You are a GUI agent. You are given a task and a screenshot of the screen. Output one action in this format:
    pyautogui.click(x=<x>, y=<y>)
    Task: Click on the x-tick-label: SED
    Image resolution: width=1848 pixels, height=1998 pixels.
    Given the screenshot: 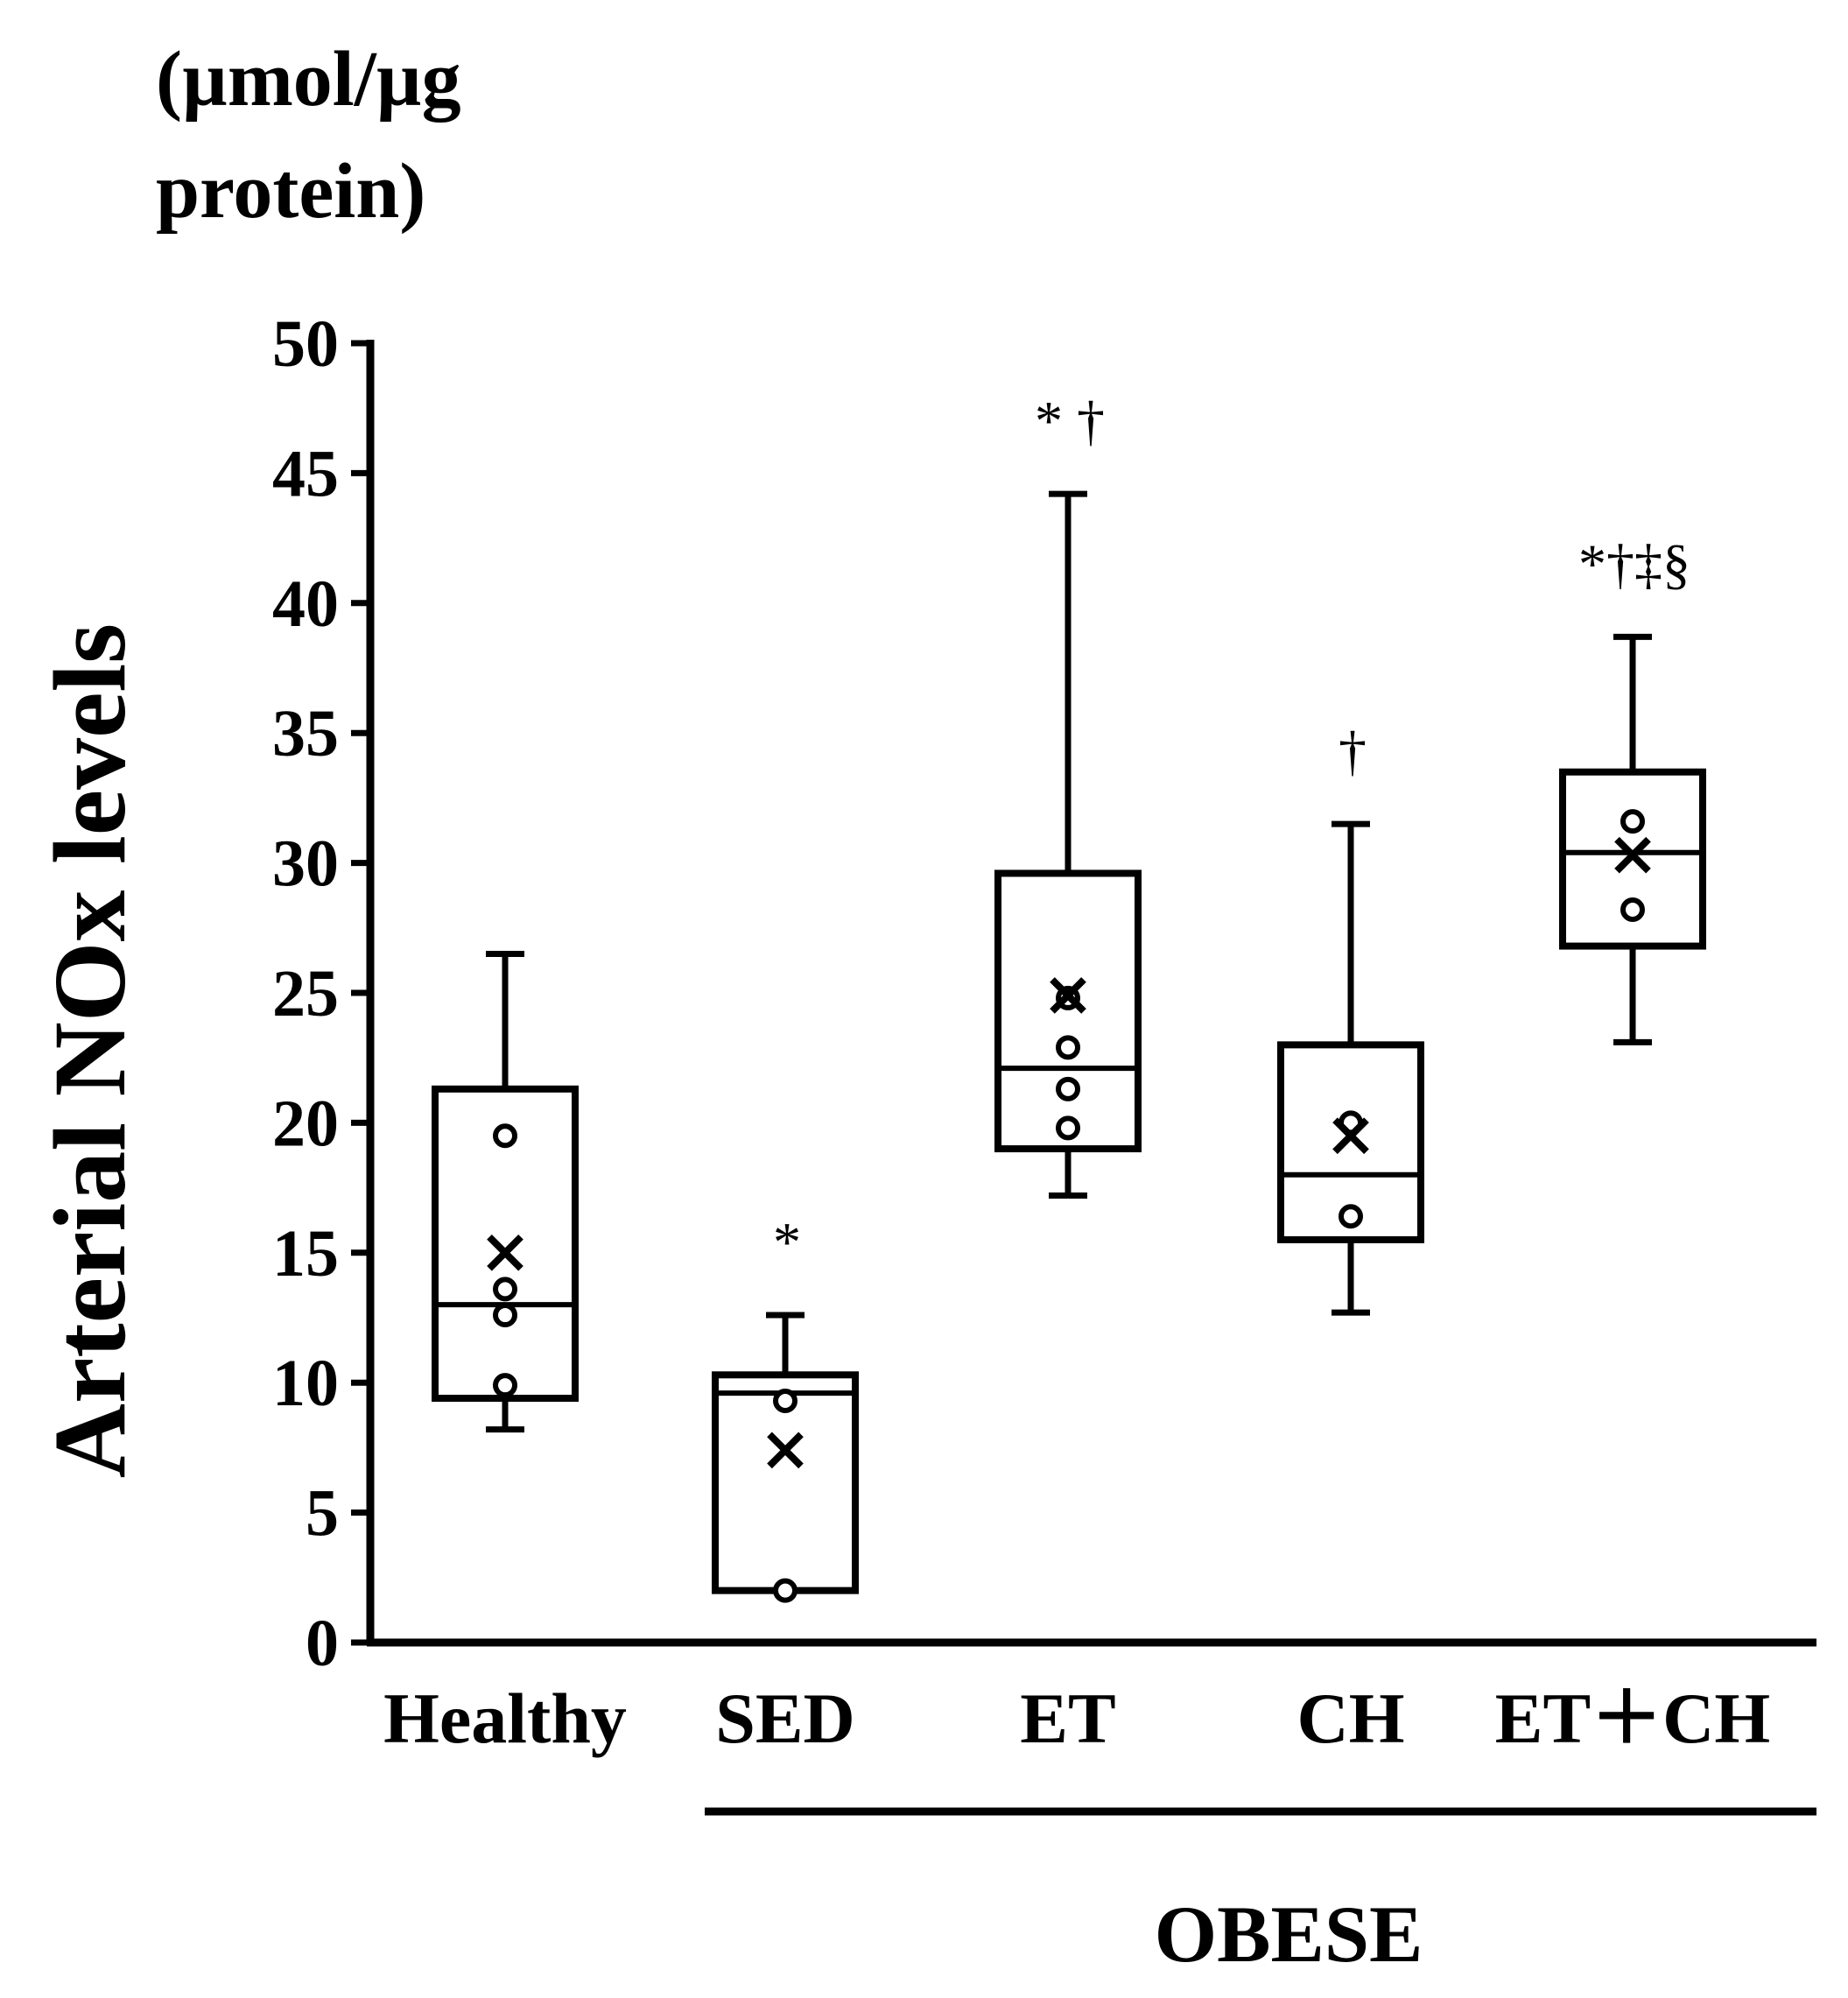 What is the action you would take?
    pyautogui.click(x=785, y=1718)
    